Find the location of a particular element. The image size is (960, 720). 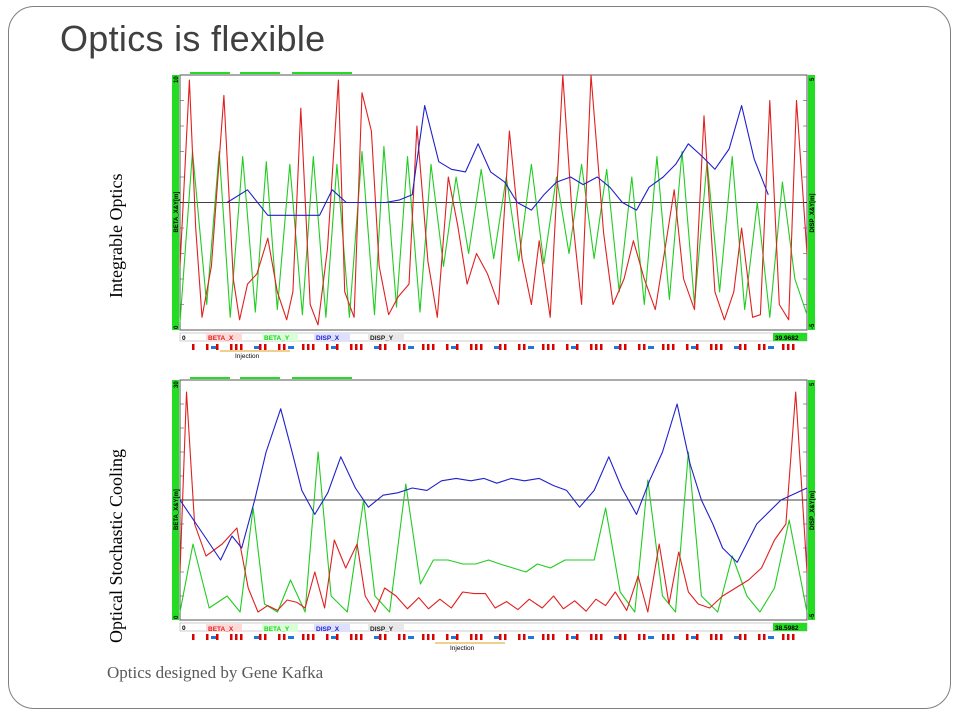

slide-caption: Optics designed by Gene Kafka is located at coordinates (215, 672).